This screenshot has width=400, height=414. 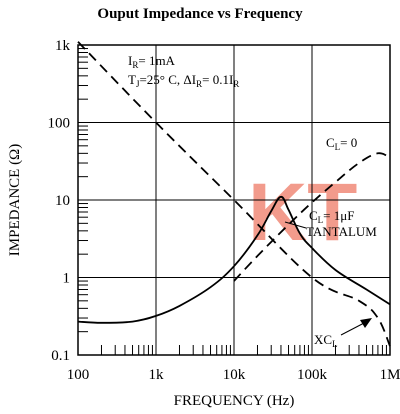 I want to click on cl-zero-curve, so click(x=312, y=217).